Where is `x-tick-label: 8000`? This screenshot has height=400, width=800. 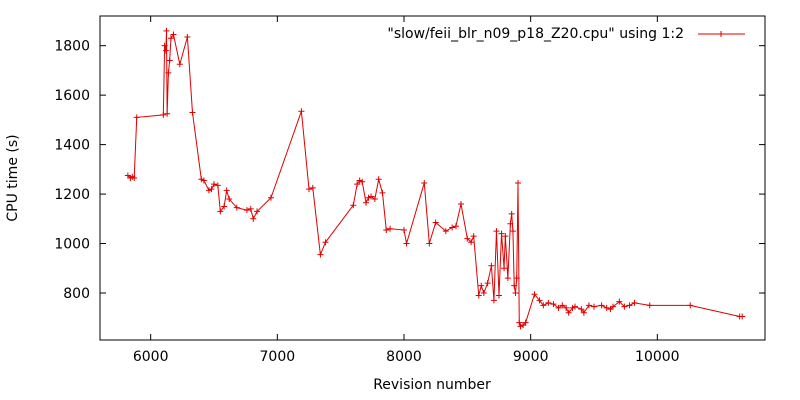 x-tick-label: 8000 is located at coordinates (404, 357).